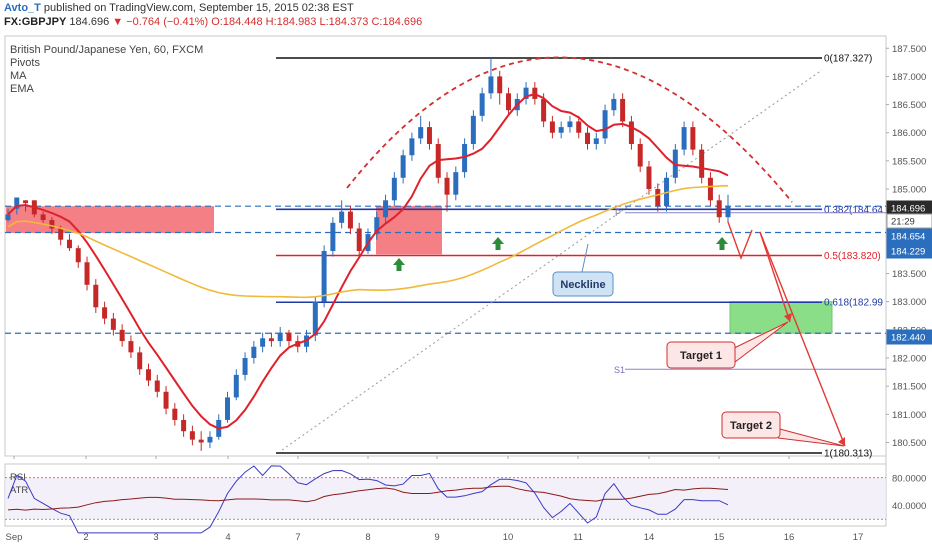 The image size is (932, 550). I want to click on x-tick-label: 16, so click(789, 537).